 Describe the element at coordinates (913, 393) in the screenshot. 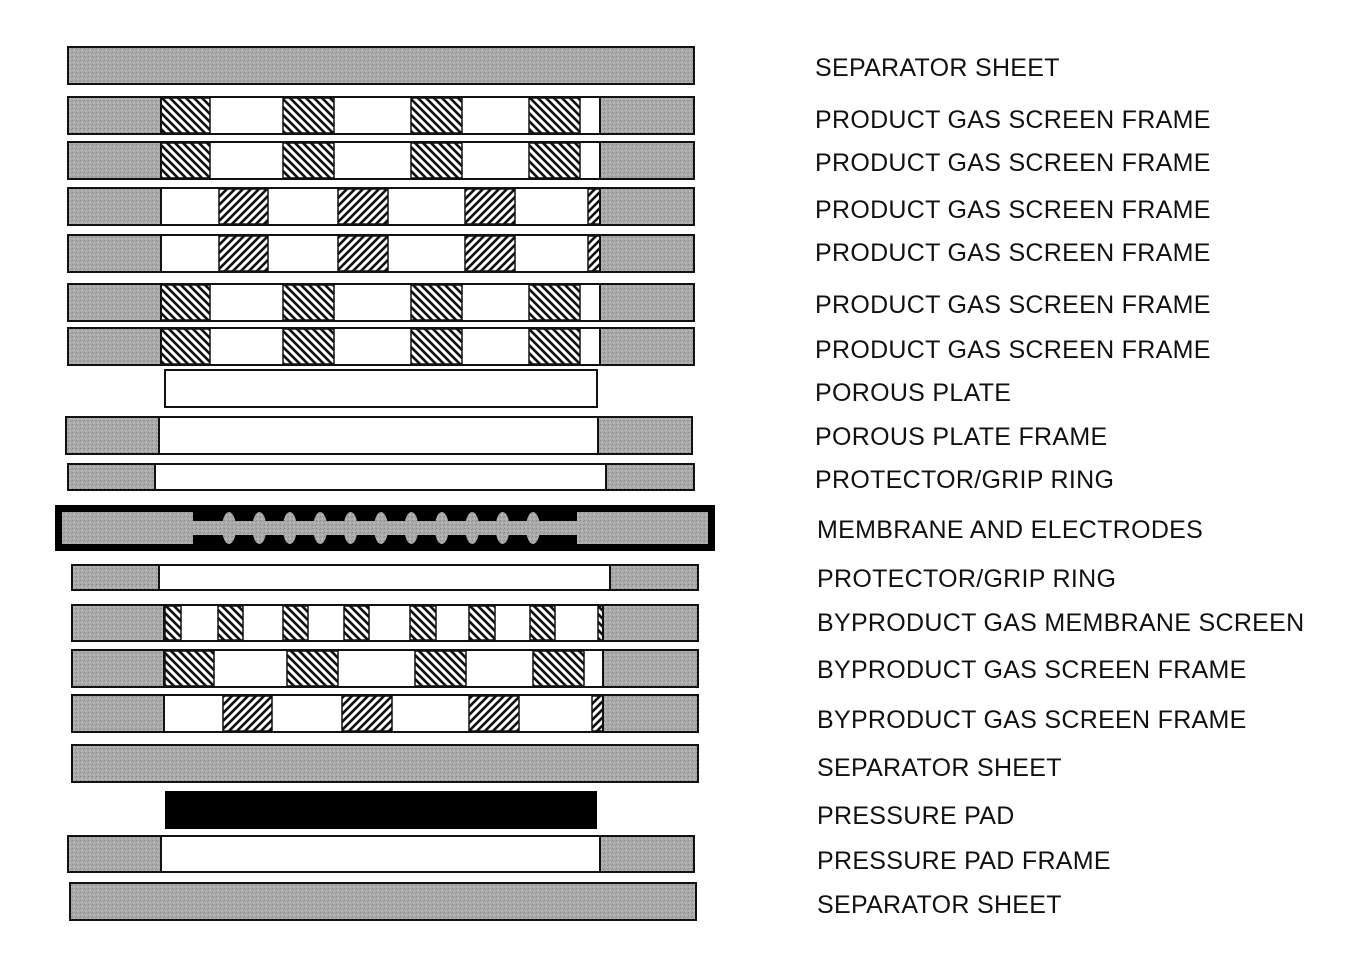

I see `layer-label: POROUS PLATE` at that location.